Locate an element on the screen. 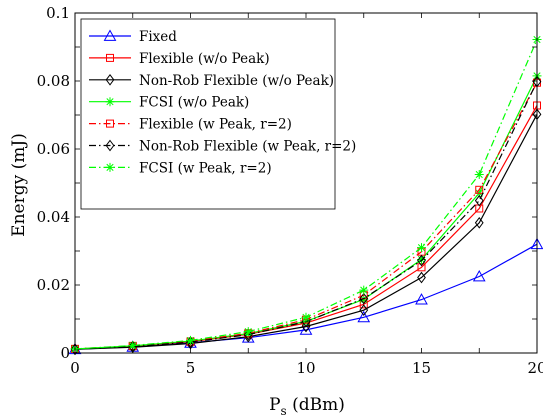 This screenshot has width=543, height=417. x-tick-label: 15 is located at coordinates (421, 368).